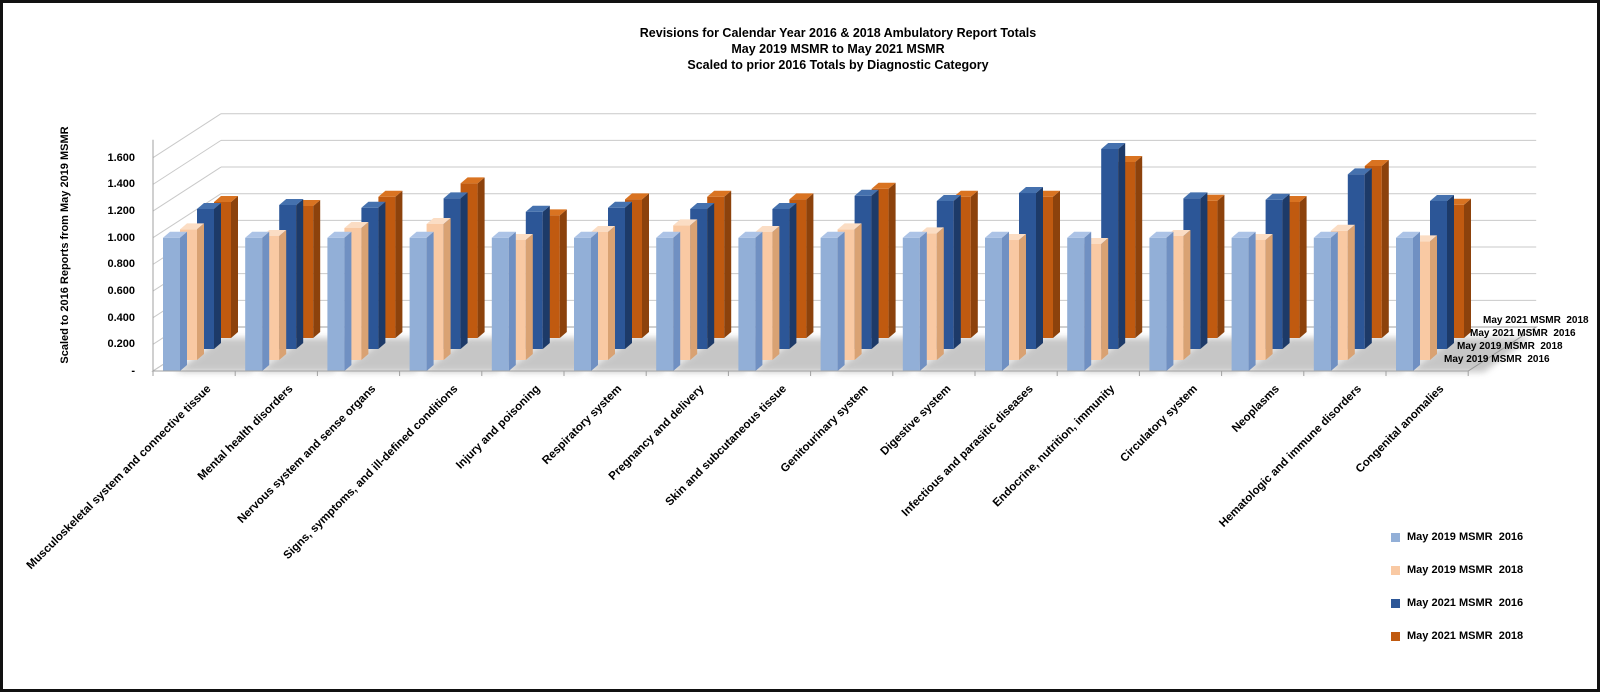 The height and width of the screenshot is (692, 1600). What do you see at coordinates (121, 264) in the screenshot?
I see `y-tick-label: 0.800` at bounding box center [121, 264].